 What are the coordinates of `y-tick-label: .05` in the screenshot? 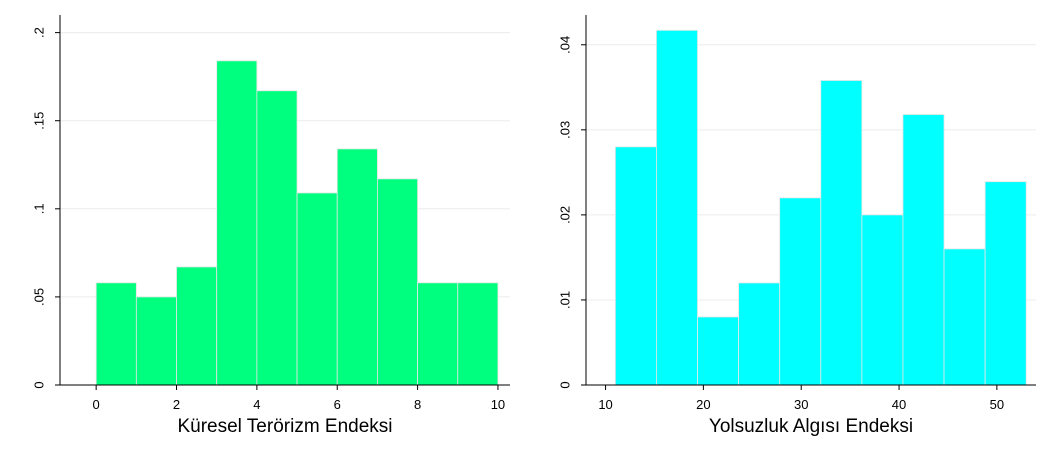 It's located at (38, 297).